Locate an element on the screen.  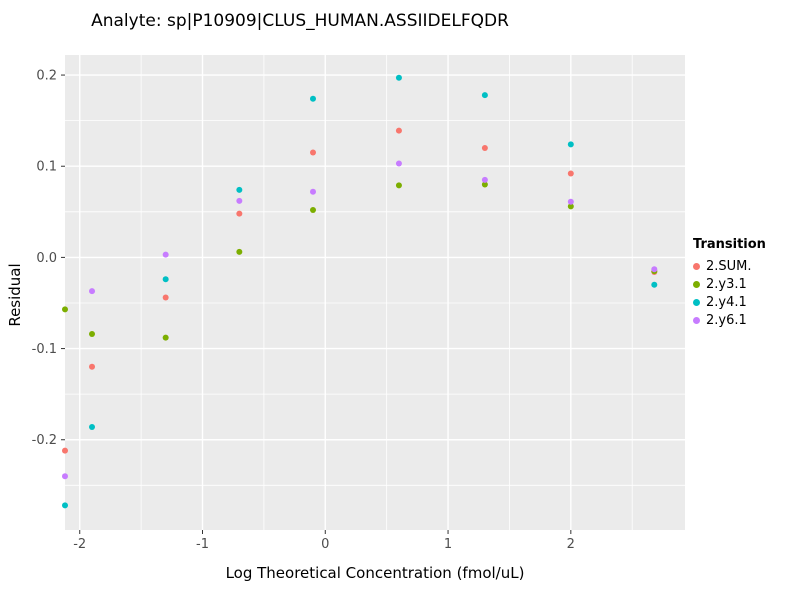
x-tick-label: -2 is located at coordinates (79, 544).